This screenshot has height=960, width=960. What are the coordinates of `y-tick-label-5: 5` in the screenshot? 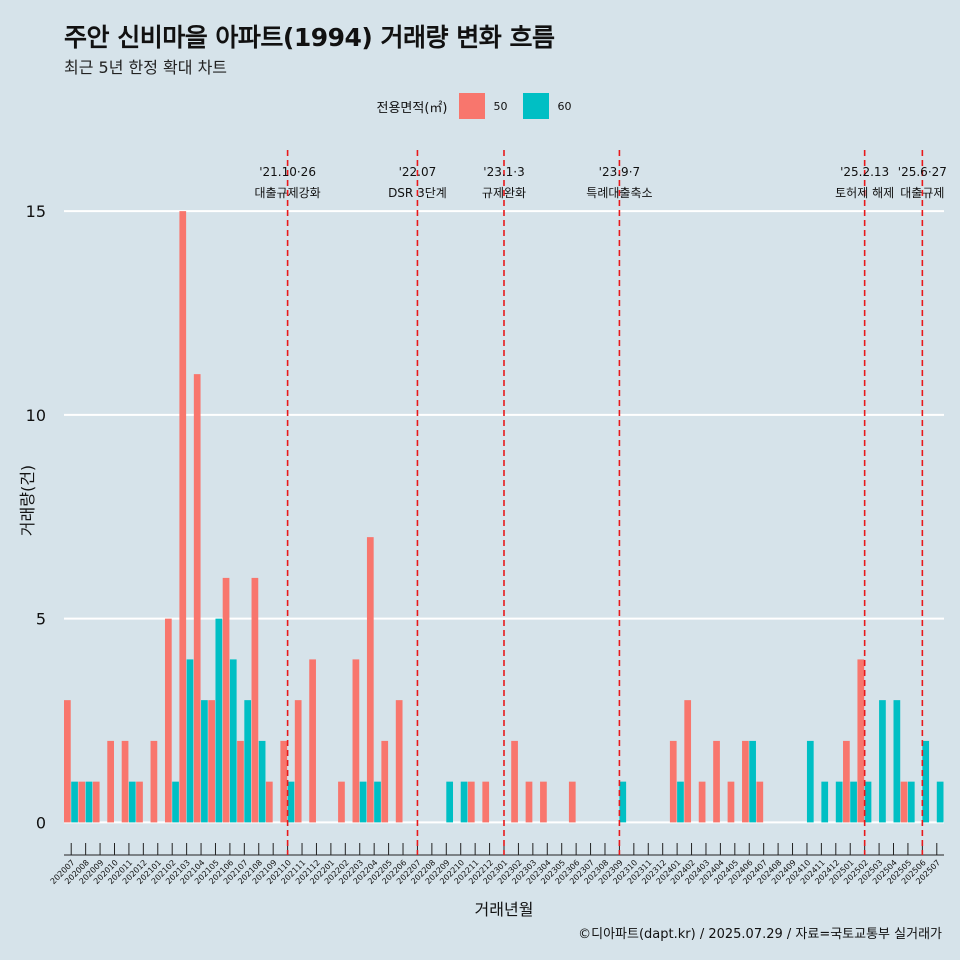 It's located at (41, 619).